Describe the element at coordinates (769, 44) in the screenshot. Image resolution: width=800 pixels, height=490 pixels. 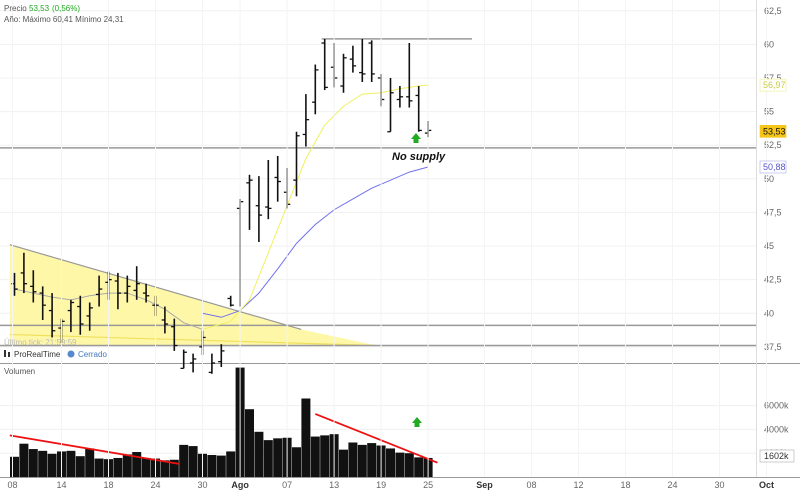
I see `price-tick-label: 60` at that location.